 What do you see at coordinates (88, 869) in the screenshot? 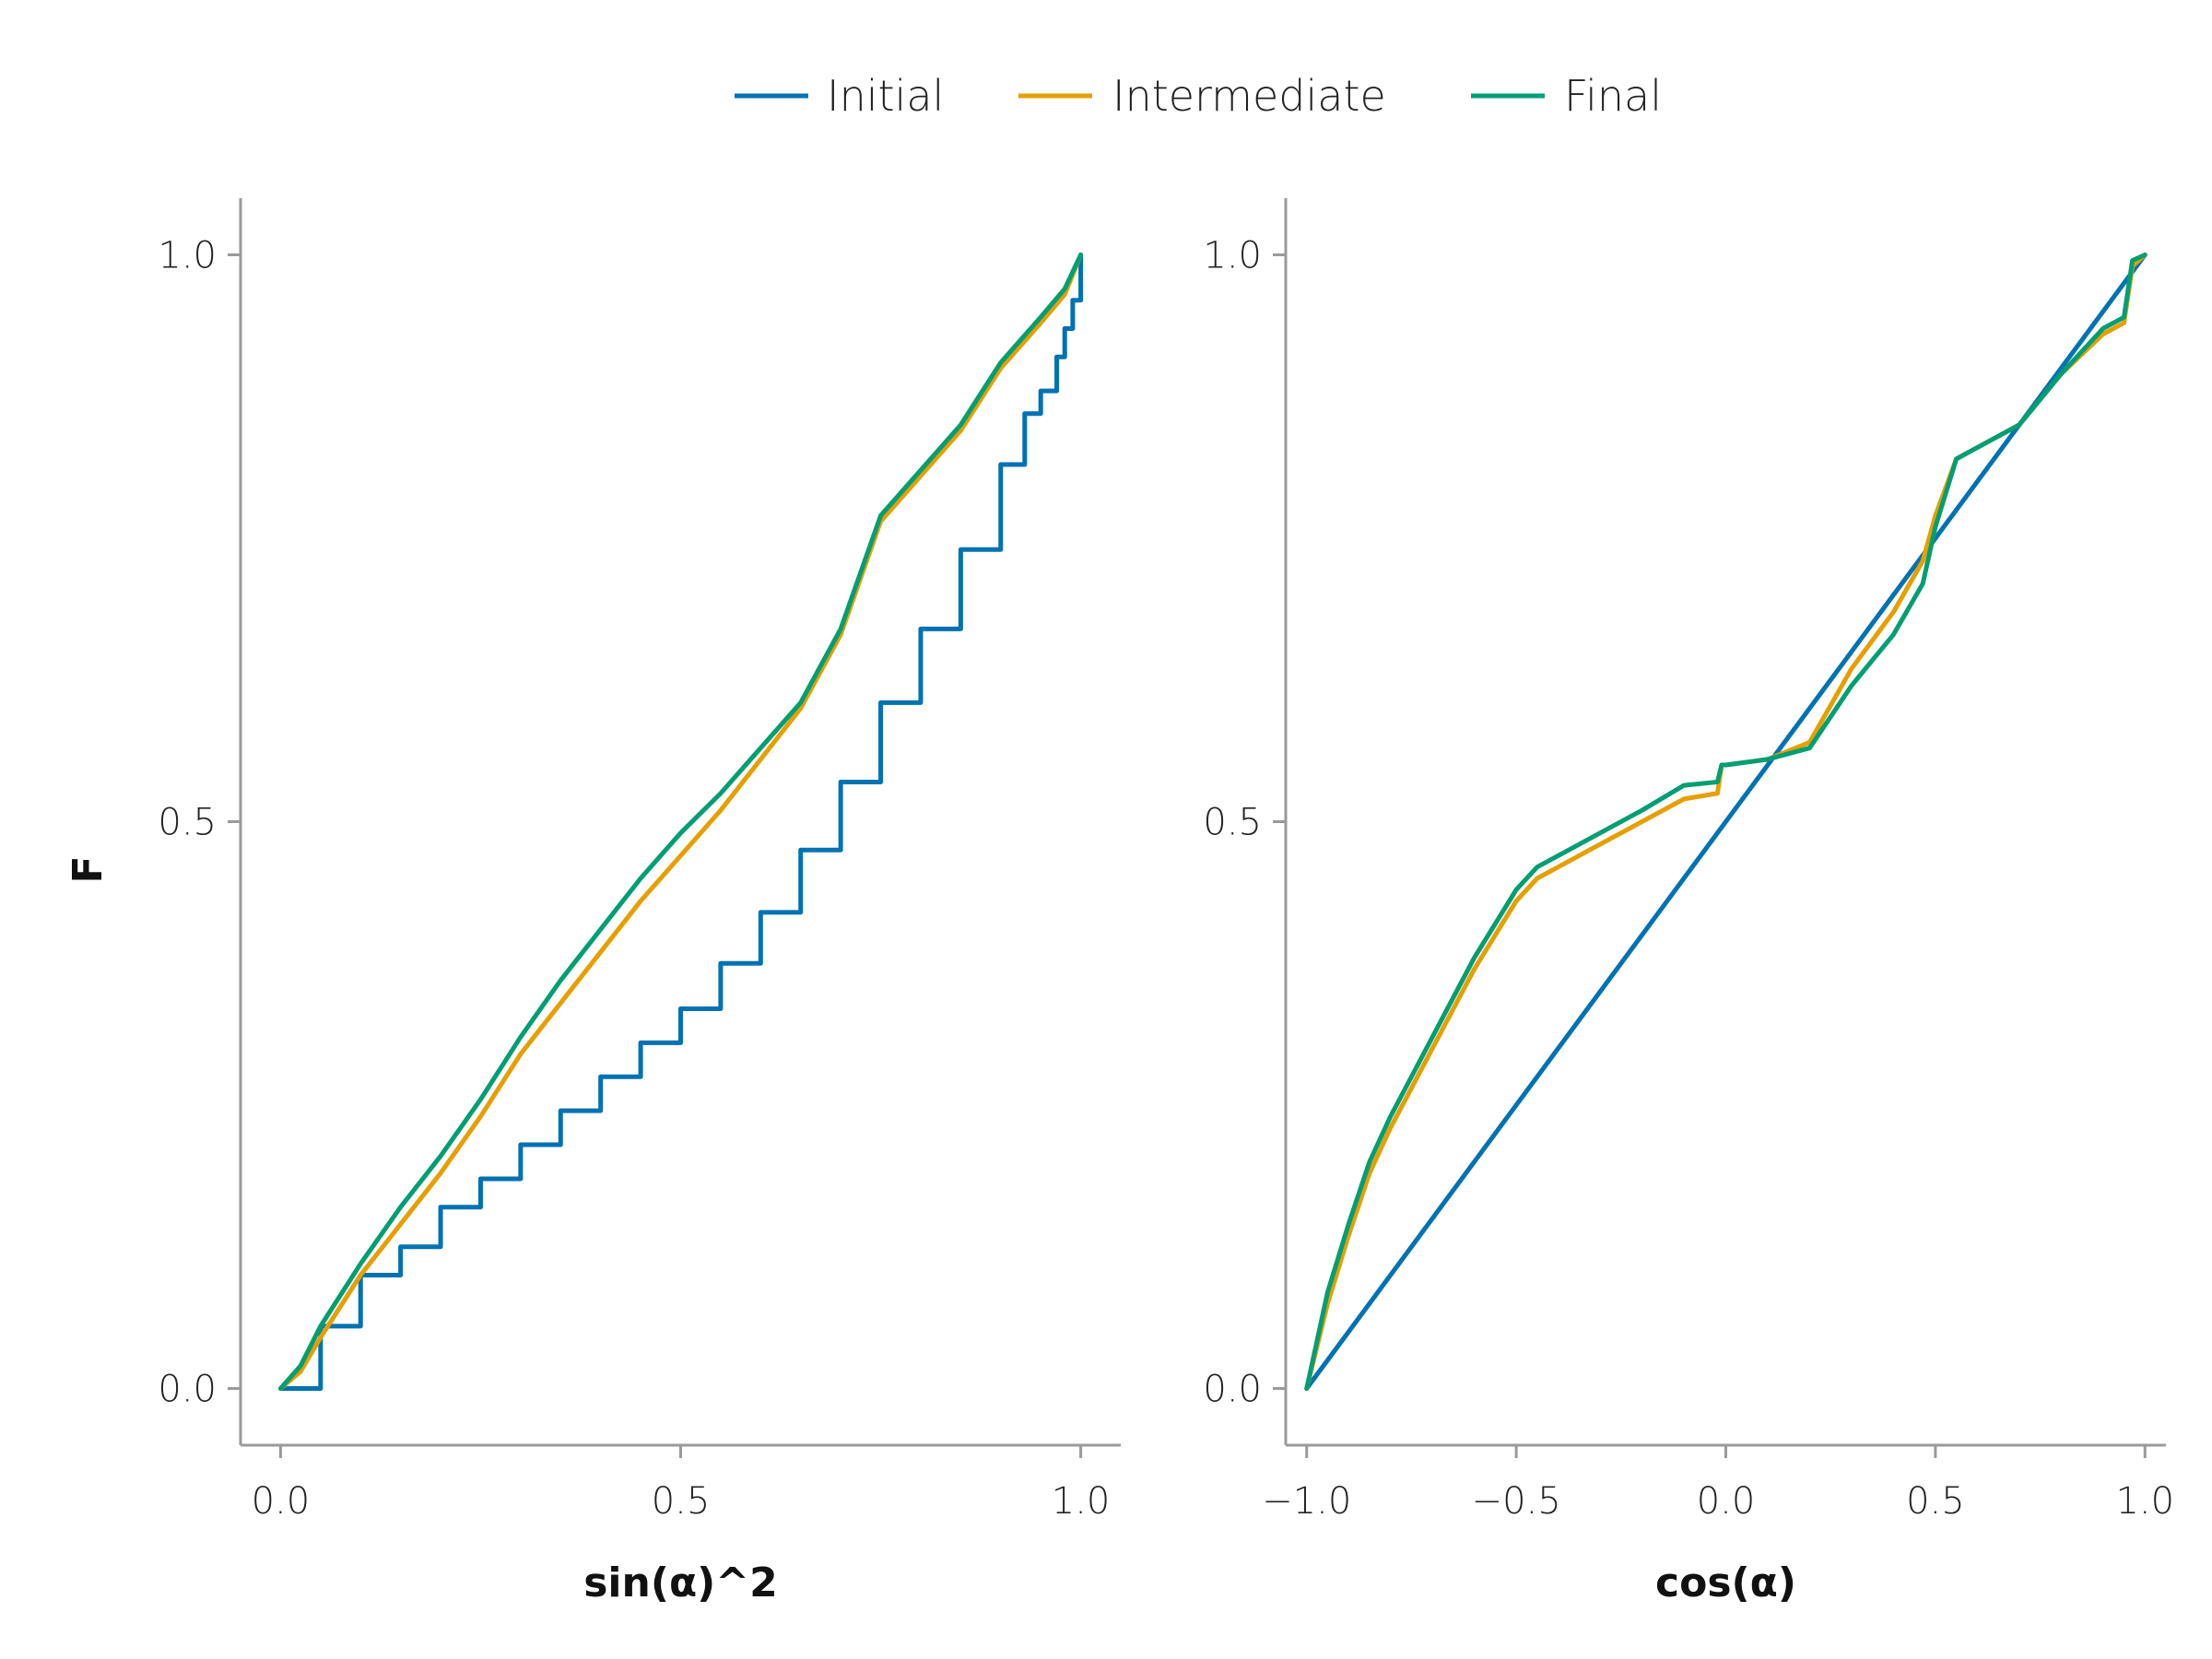
I see `y-axis-title: F` at bounding box center [88, 869].